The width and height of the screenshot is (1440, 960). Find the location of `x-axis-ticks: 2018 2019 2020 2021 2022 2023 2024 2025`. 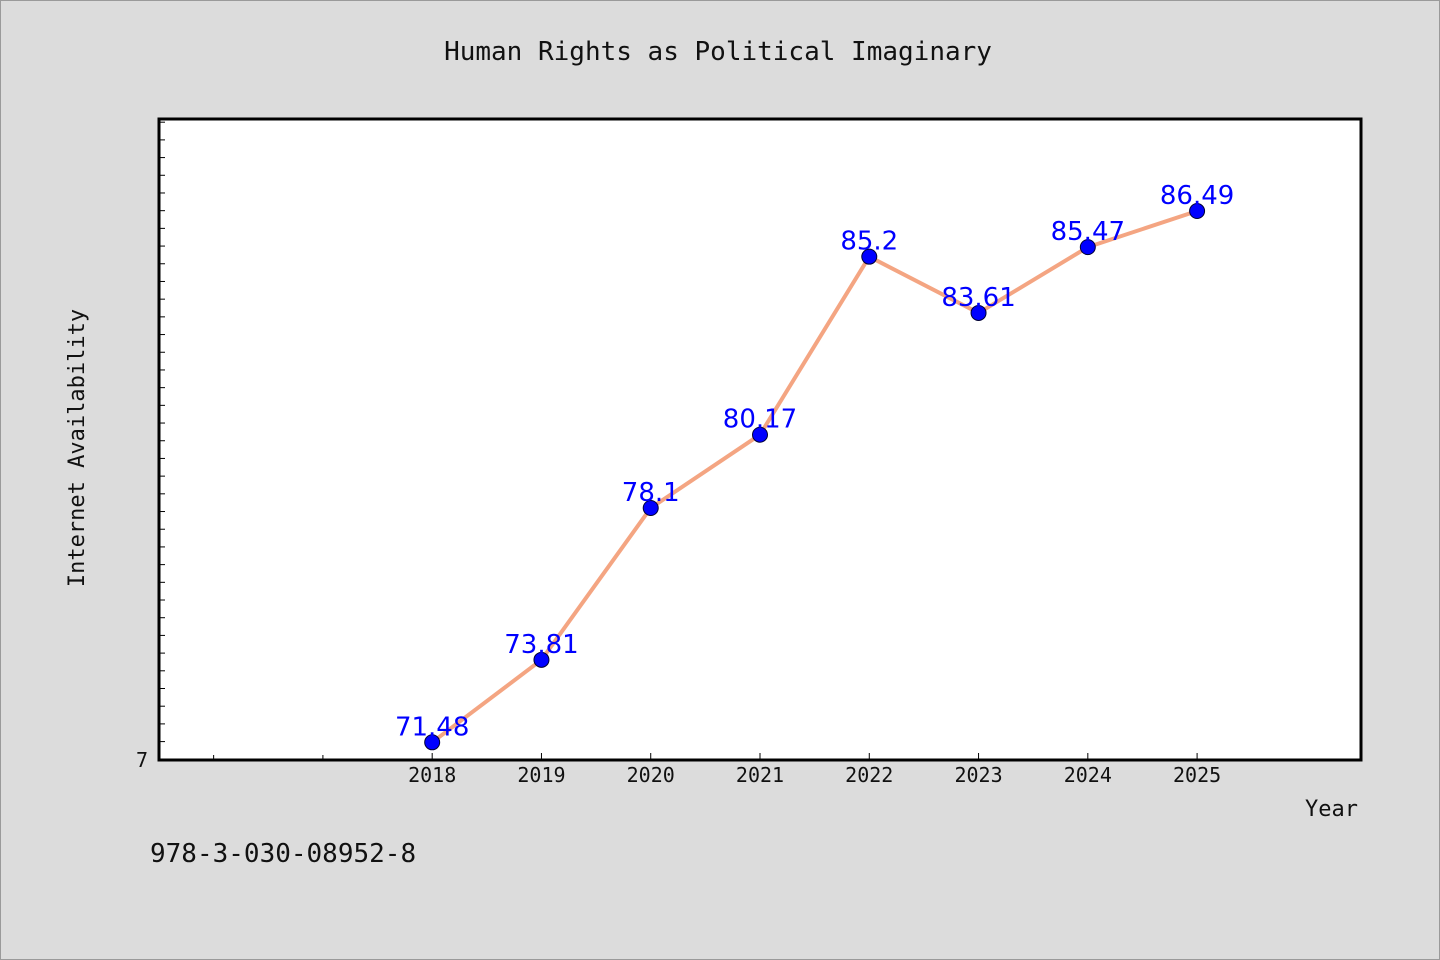

x-axis-ticks: 2018 2019 2020 2021 2022 2023 2024 2025 is located at coordinates (717, 770).